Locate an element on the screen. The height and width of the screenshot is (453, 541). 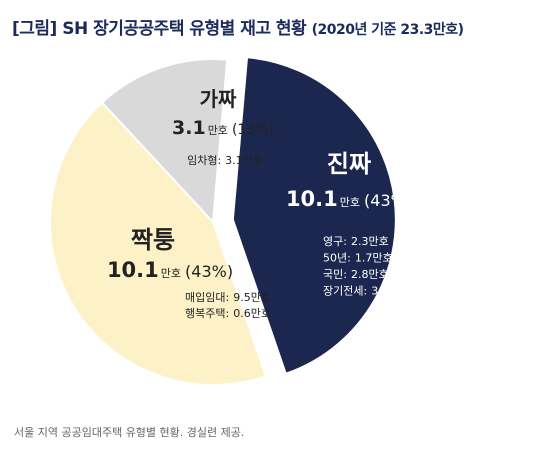
slice-detail-label: 국민: 2.8만호 is located at coordinates (356, 274).